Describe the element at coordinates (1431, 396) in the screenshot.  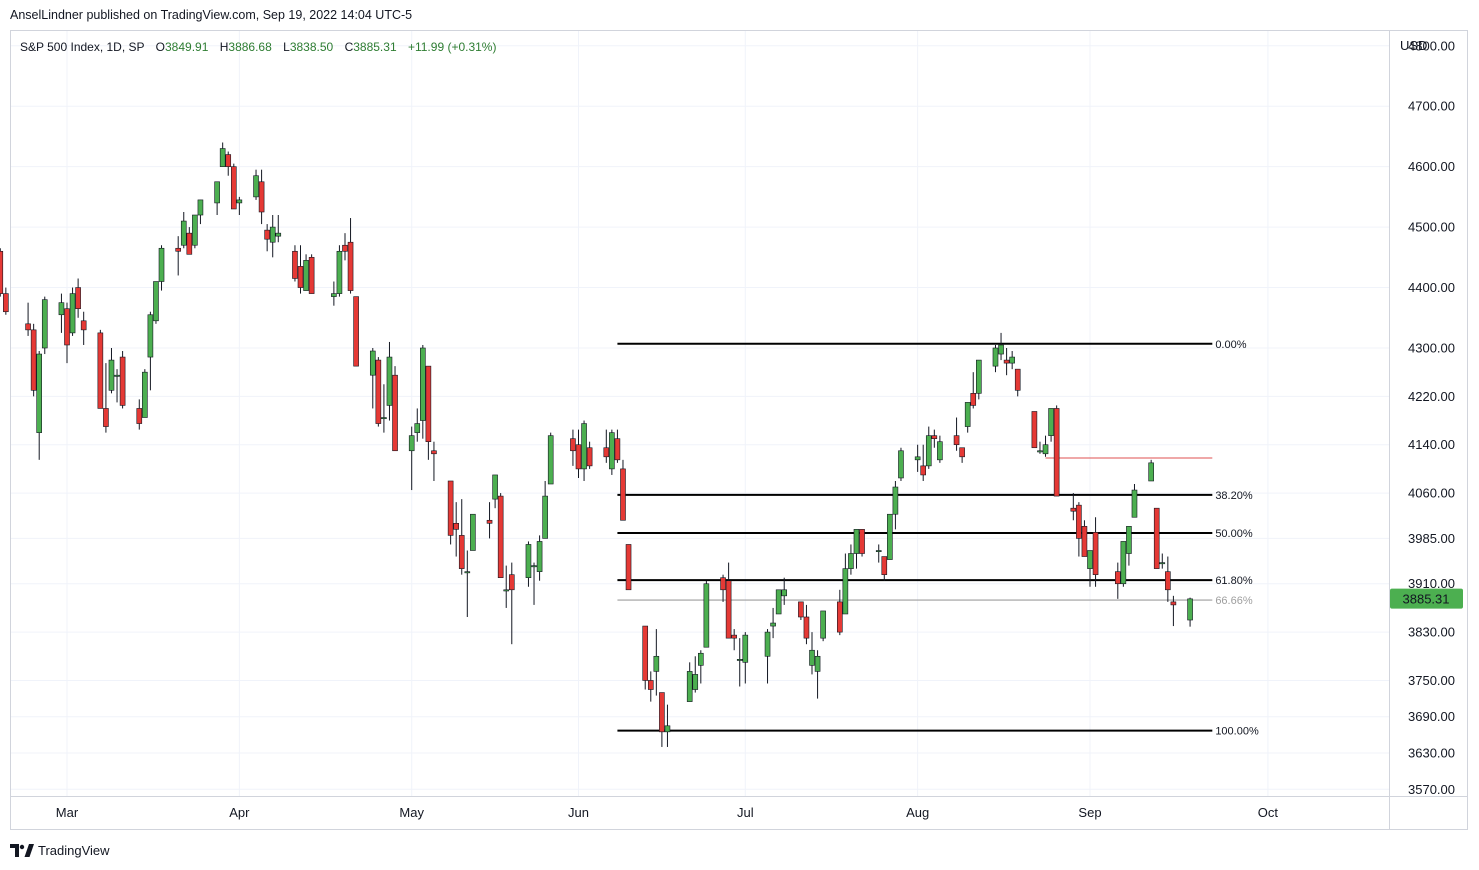
I see `y-tick-label: 4220.00` at that location.